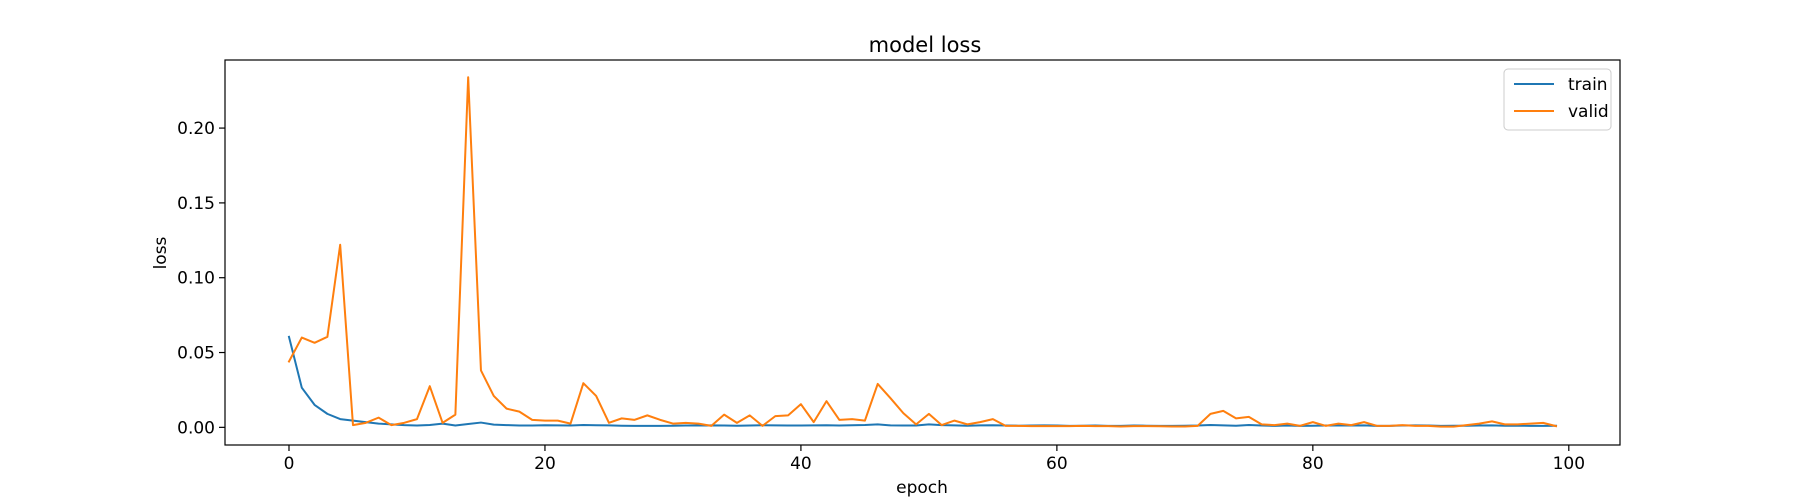 This screenshot has height=500, width=1800. Describe the element at coordinates (196, 354) in the screenshot. I see `y-tick-label: 0.05` at that location.